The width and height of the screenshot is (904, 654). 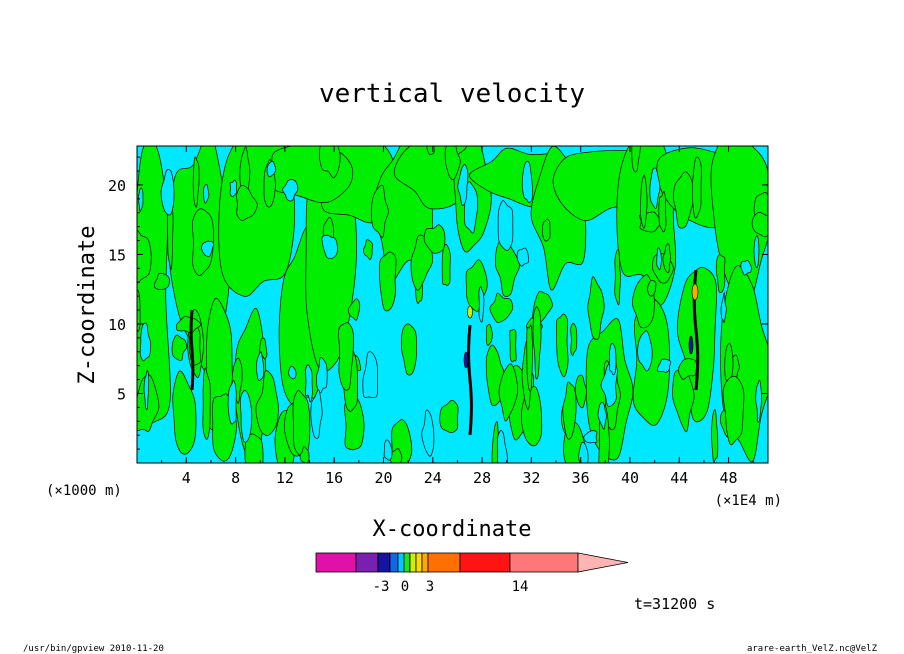 What do you see at coordinates (748, 501) in the screenshot?
I see `x-unit-right: (×1E4 m)` at bounding box center [748, 501].